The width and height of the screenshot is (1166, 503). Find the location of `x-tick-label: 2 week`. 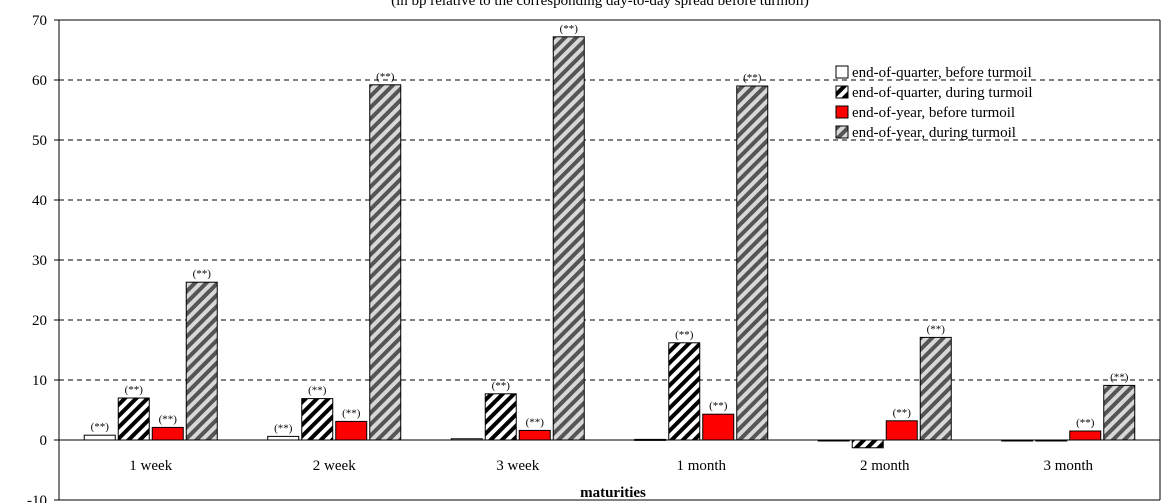

x-tick-label: 2 week is located at coordinates (334, 466).